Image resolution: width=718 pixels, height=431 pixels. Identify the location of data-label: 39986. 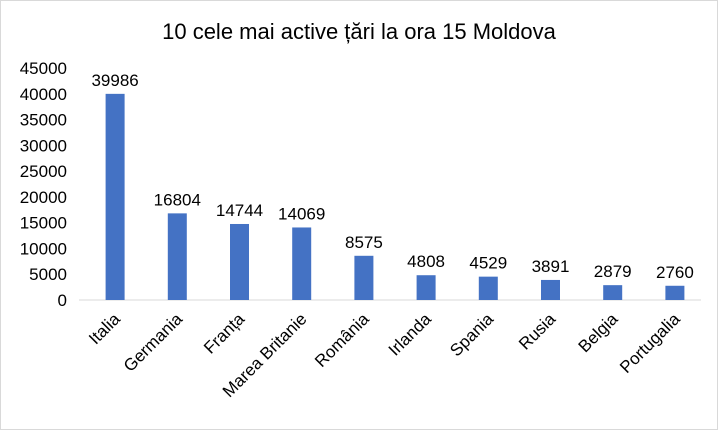
(114, 80).